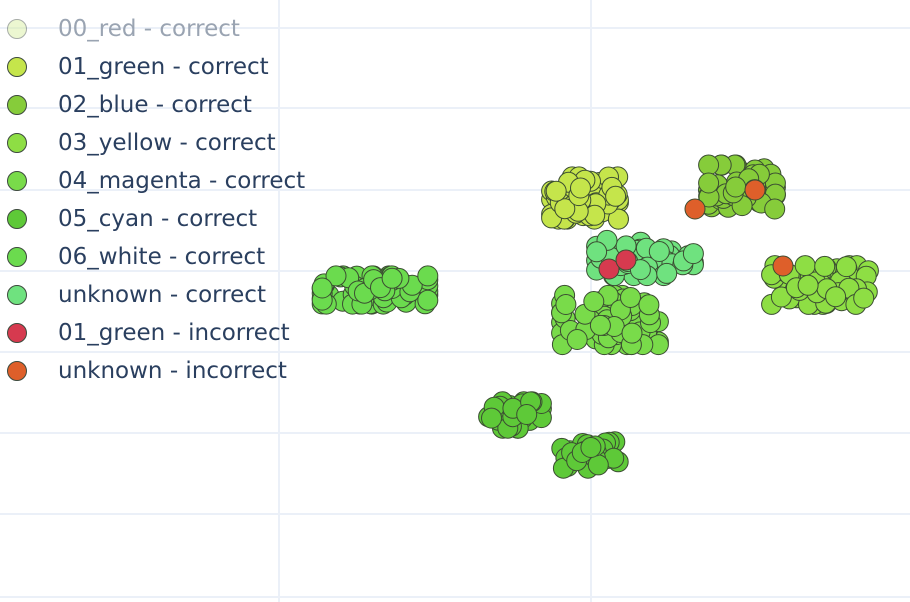 The image size is (910, 602). I want to click on legend-item-unknown-incorrect: unknown - incorrect, so click(143, 371).